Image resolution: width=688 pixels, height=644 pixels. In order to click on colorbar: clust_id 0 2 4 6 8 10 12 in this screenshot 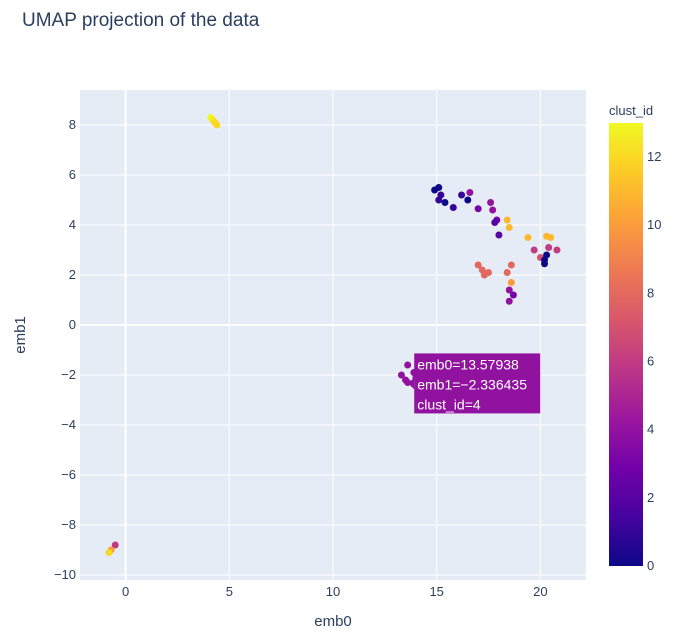, I will do `click(635, 338)`.